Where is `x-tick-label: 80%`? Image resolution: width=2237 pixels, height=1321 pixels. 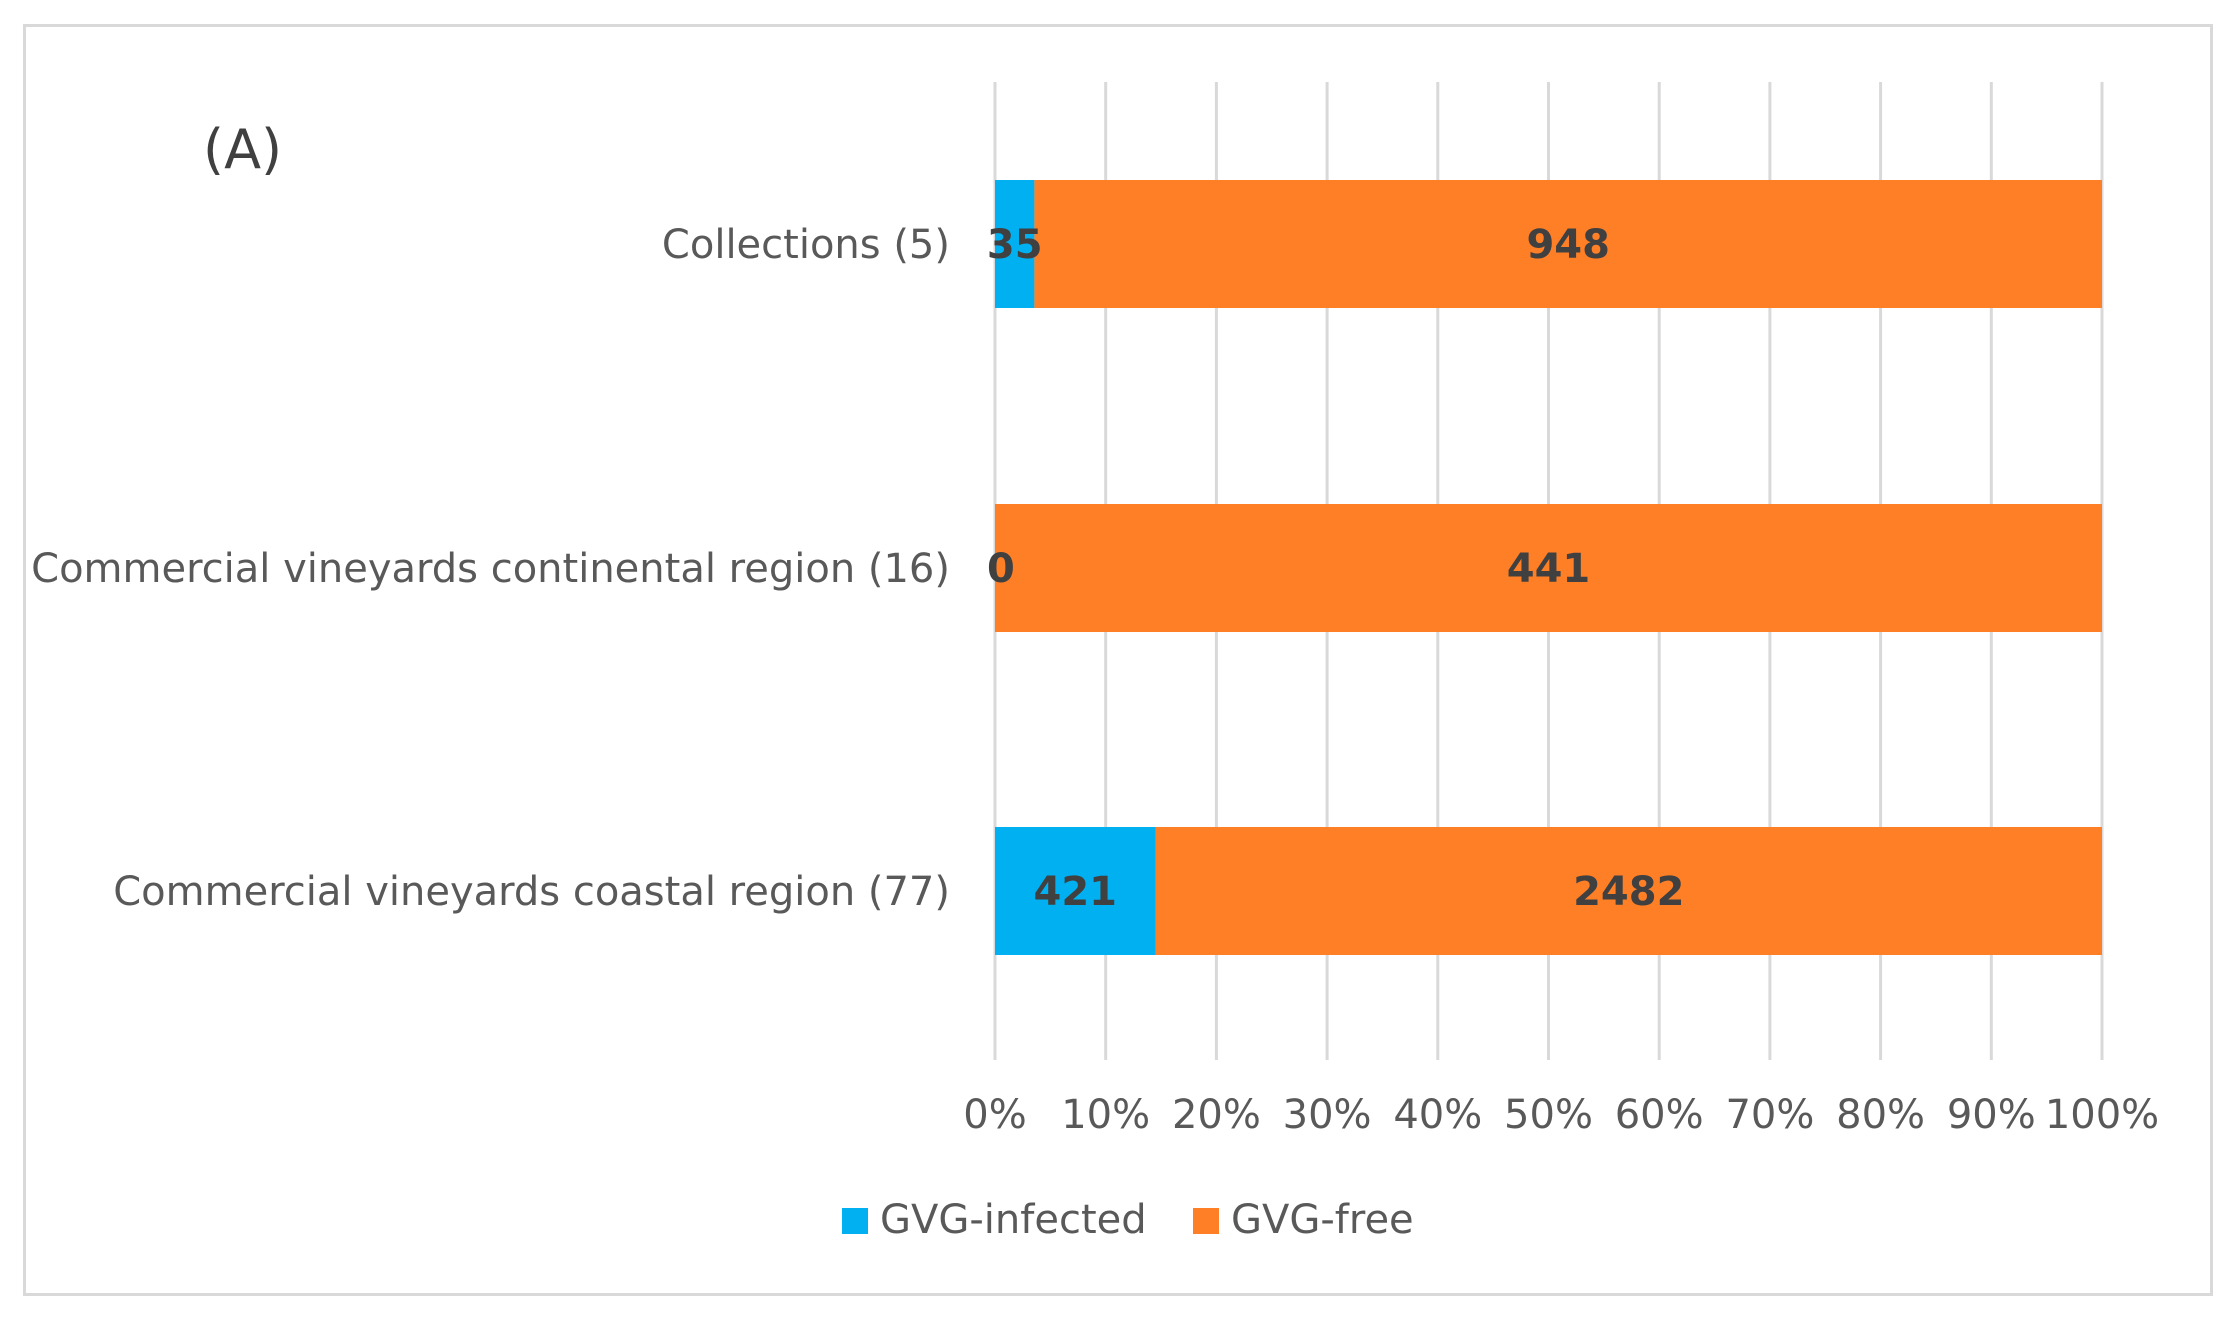 x-tick-label: 80% is located at coordinates (1880, 1115).